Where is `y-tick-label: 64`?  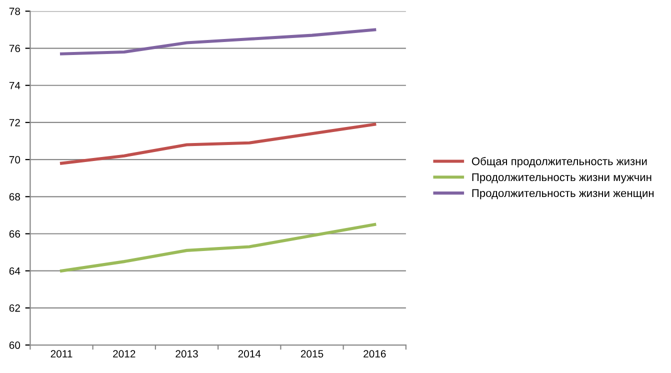
y-tick-label: 64 is located at coordinates (14, 271).